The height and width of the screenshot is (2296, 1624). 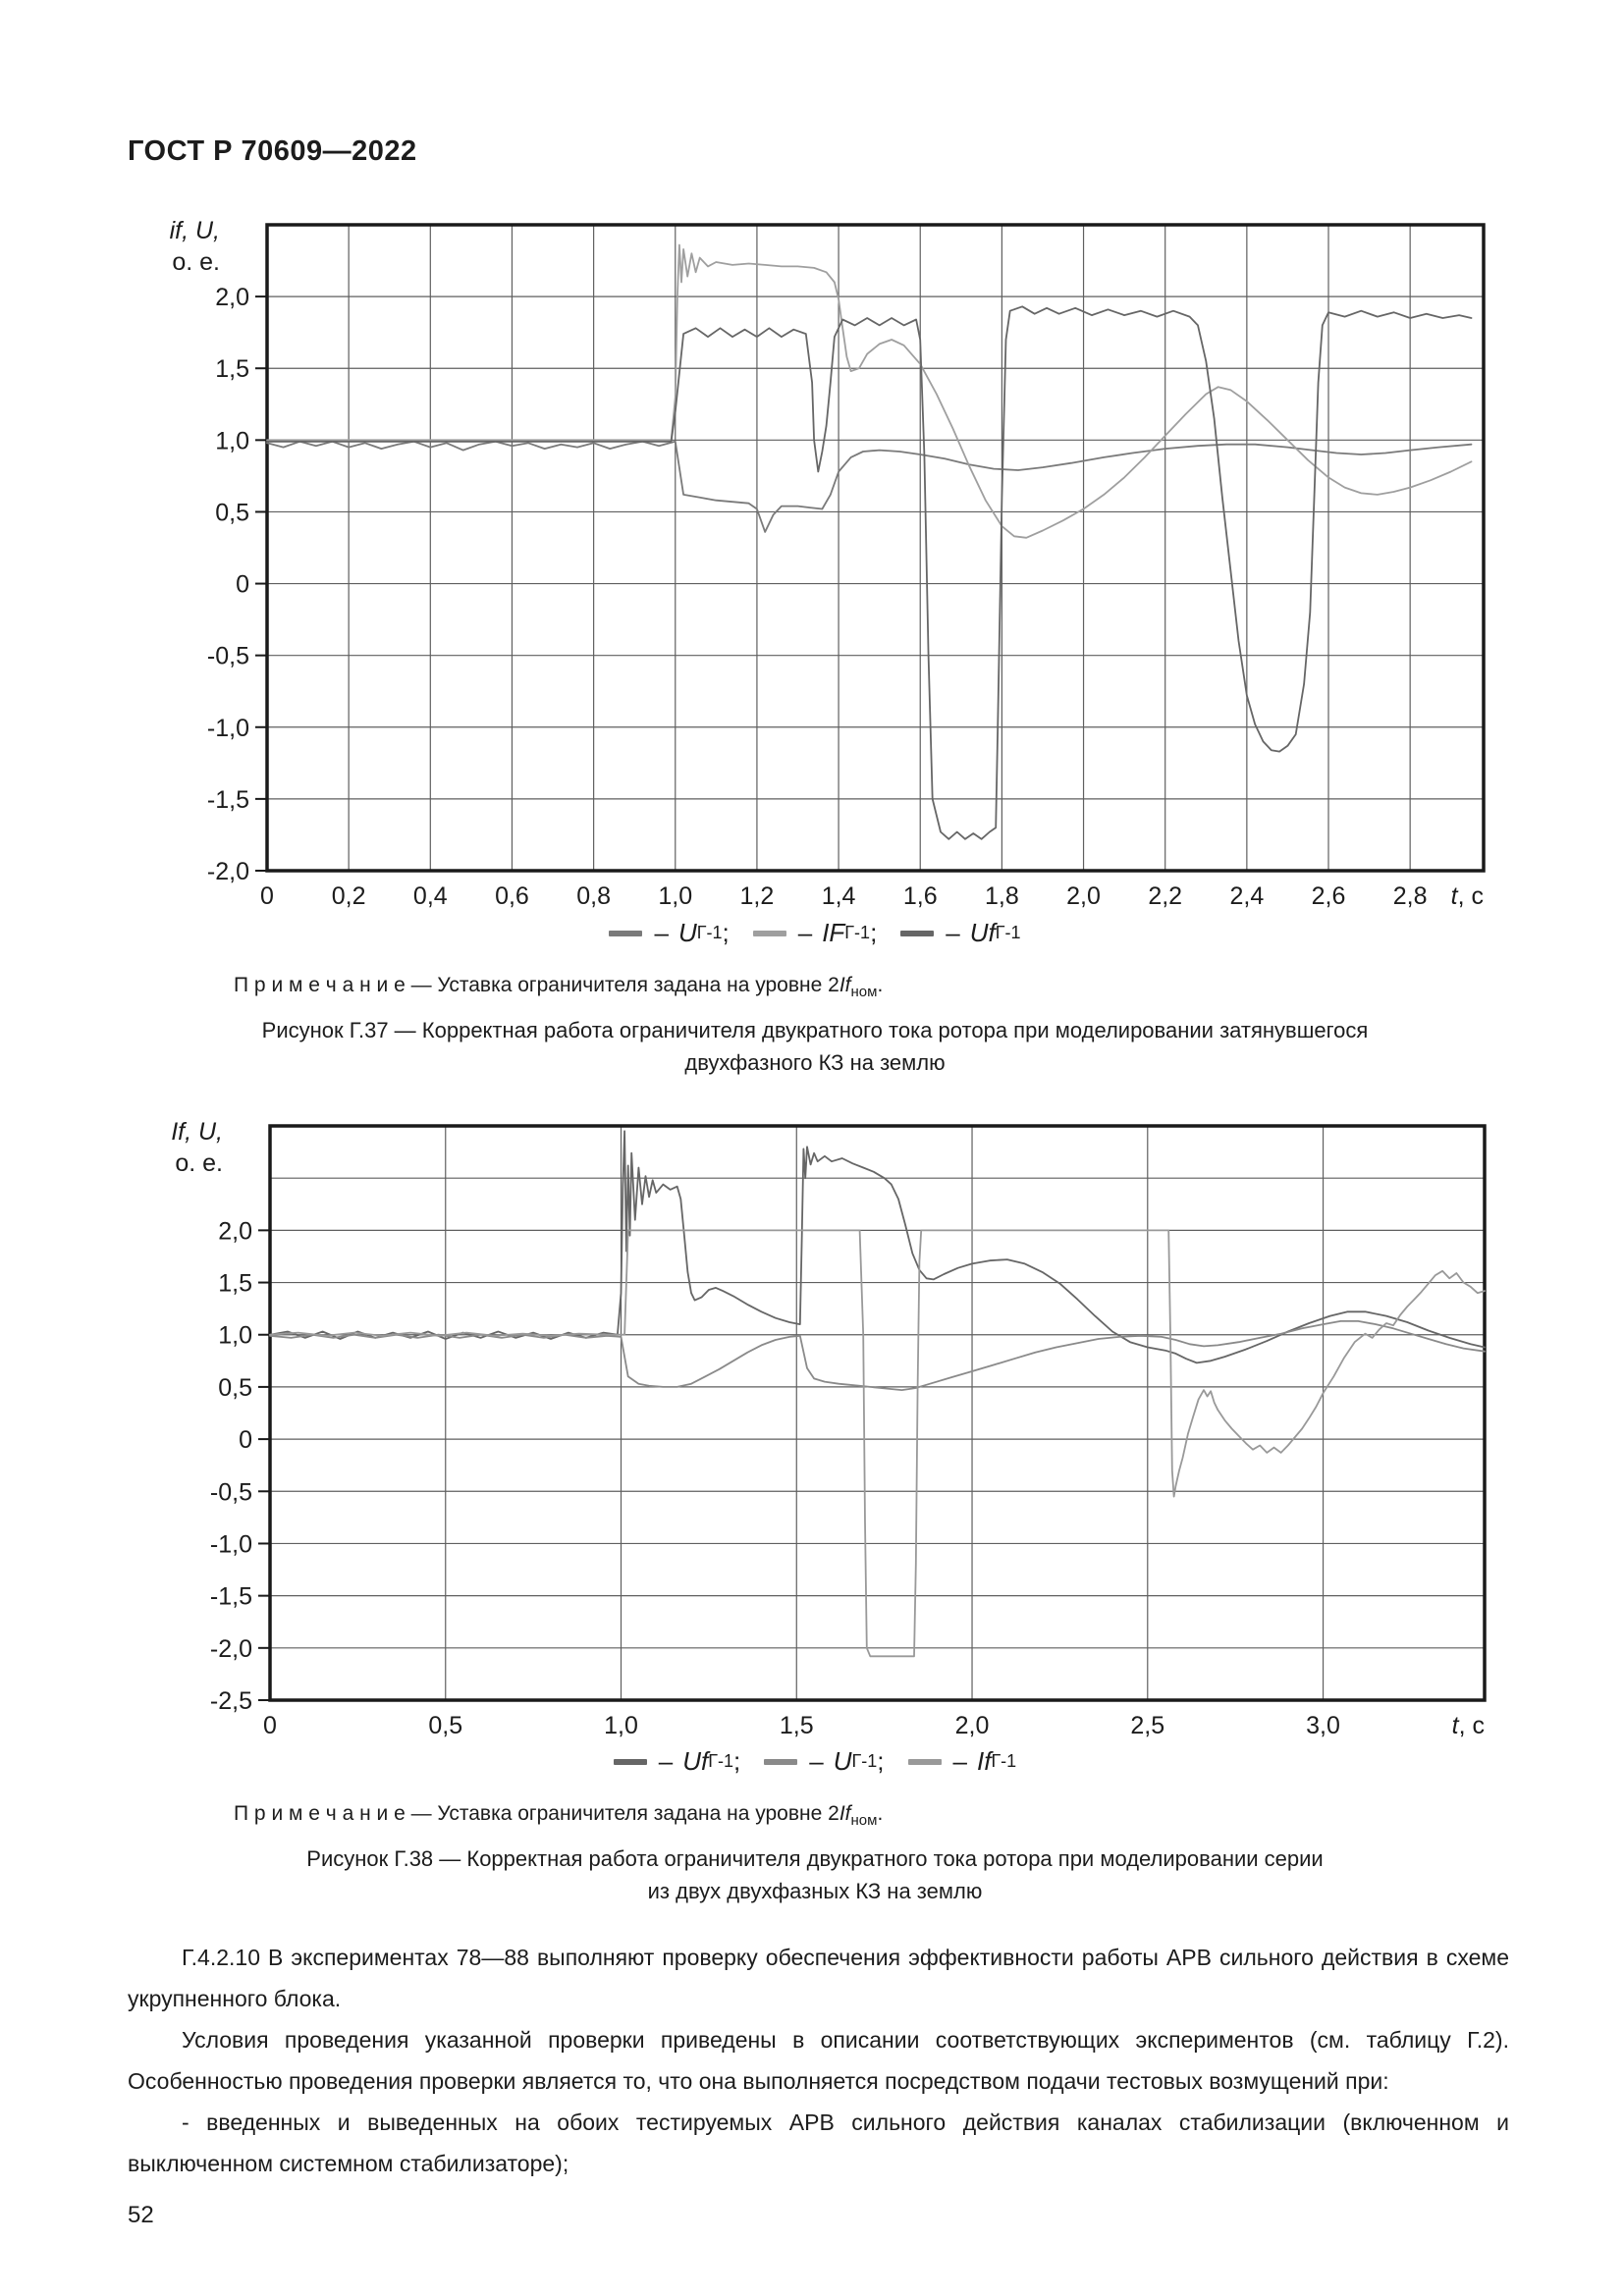 What do you see at coordinates (1165, 896) in the screenshot?
I see `svg-text: 2,2` at bounding box center [1165, 896].